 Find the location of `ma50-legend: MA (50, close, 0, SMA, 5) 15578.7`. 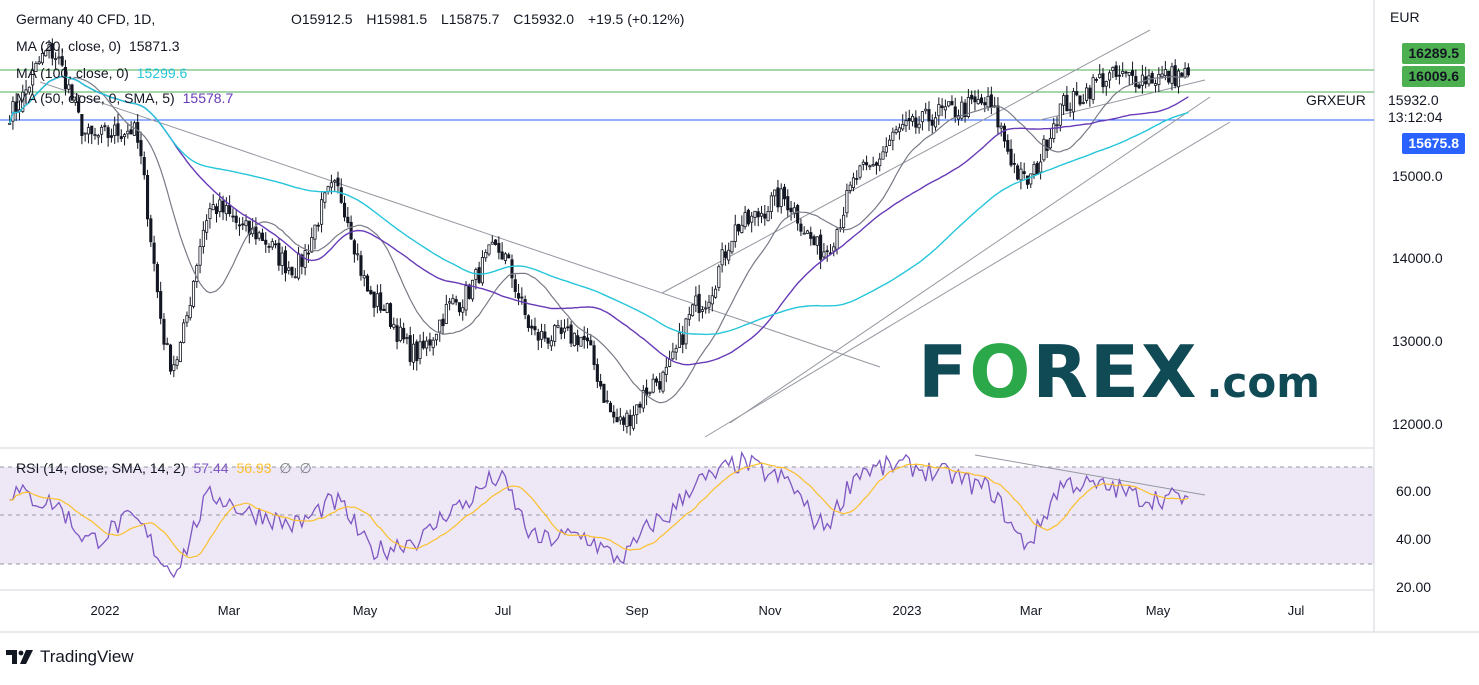

ma50-legend: MA (50, close, 0, SMA, 5) 15578.7 is located at coordinates (126, 98).